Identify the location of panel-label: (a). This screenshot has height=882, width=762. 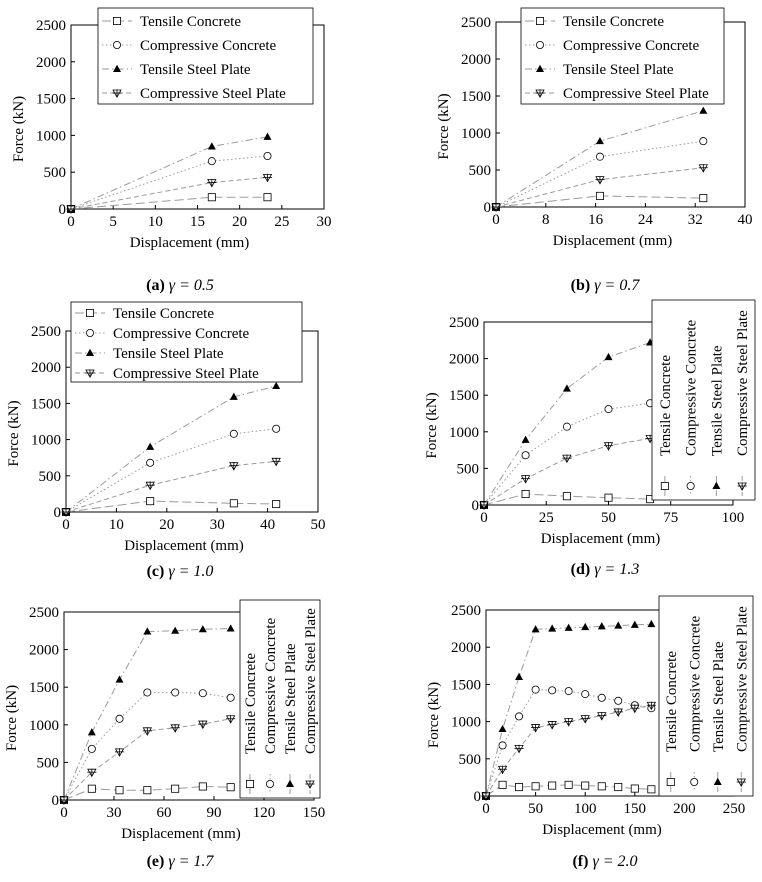
(155, 285).